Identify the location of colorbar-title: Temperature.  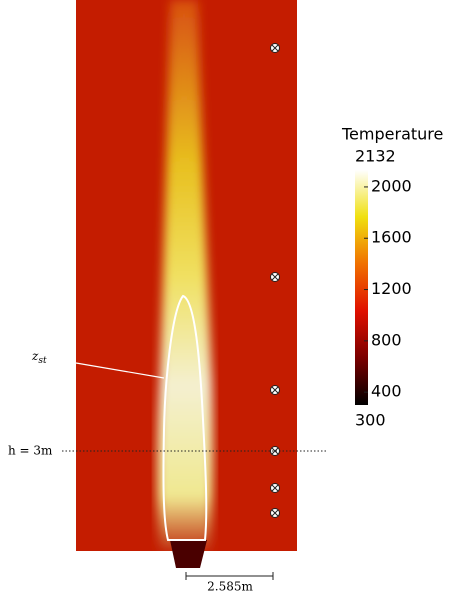
(392, 134).